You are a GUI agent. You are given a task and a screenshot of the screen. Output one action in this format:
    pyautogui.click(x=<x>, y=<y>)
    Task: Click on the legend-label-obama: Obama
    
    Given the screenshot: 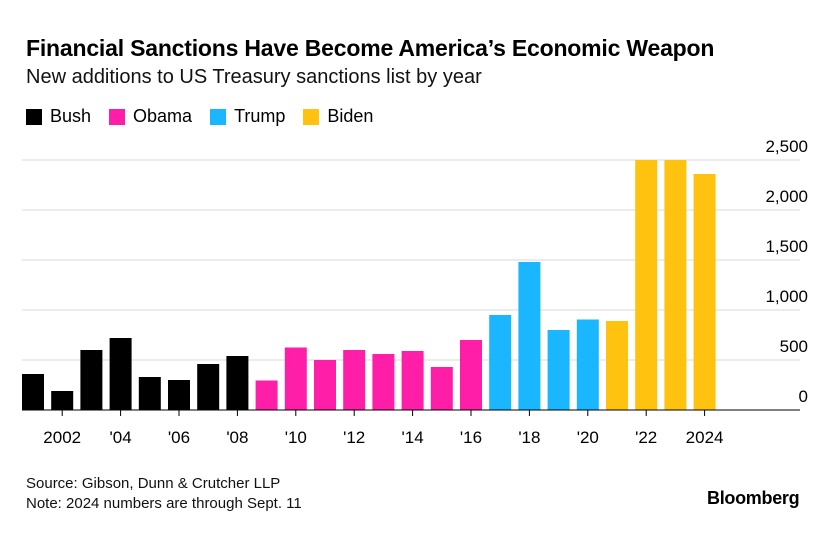 What is the action you would take?
    pyautogui.click(x=163, y=116)
    